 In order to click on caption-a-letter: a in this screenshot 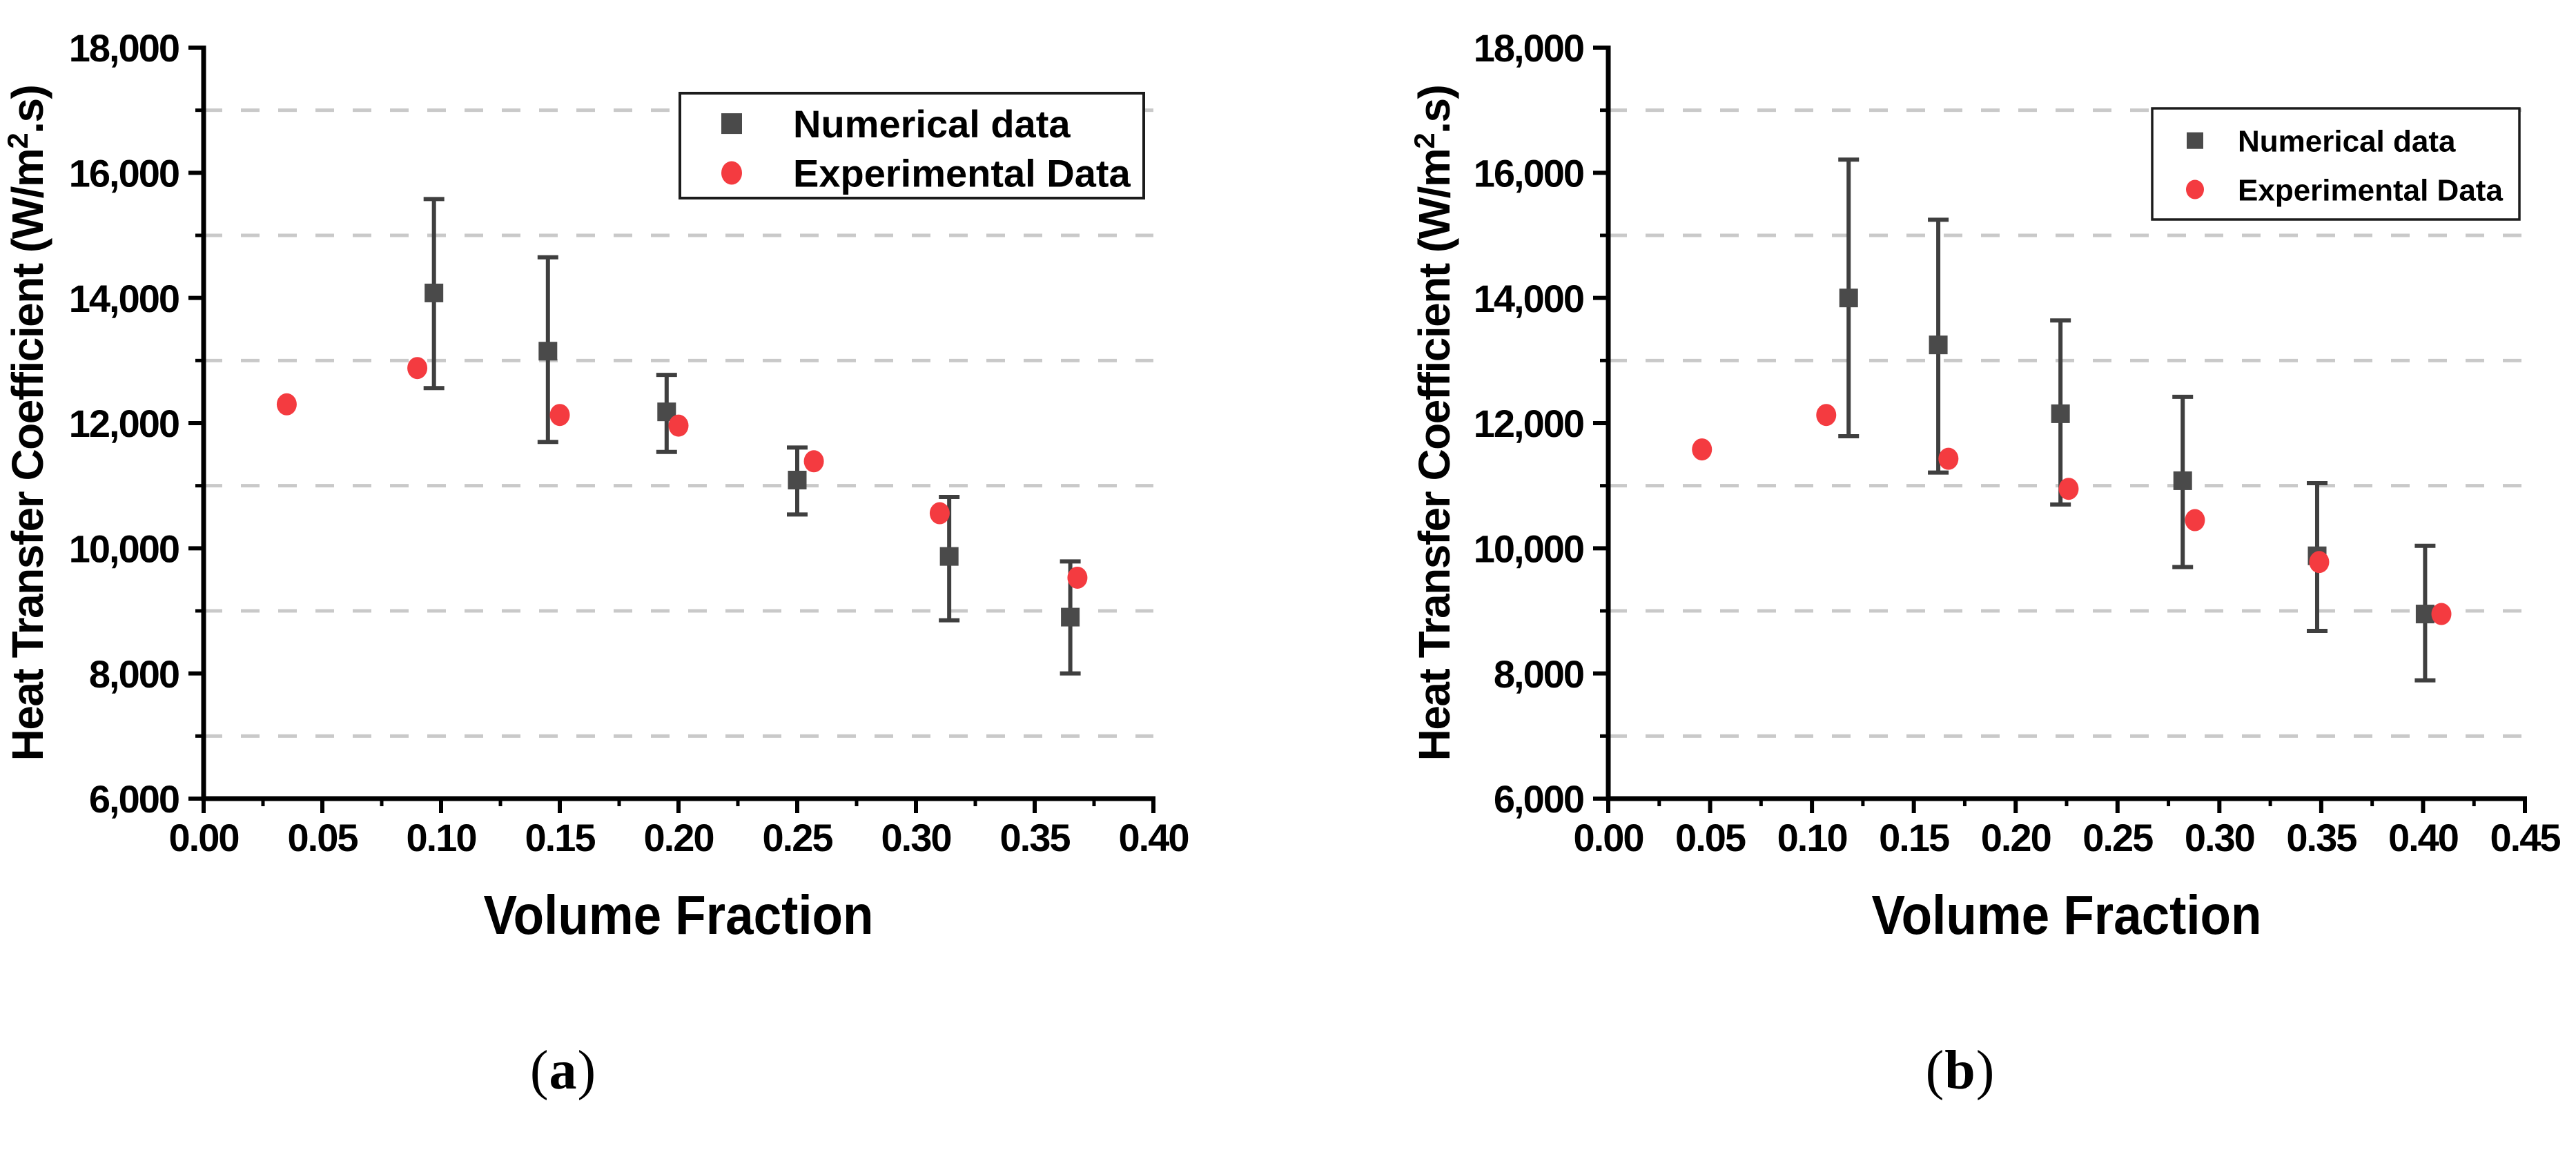, I will do `click(563, 1070)`.